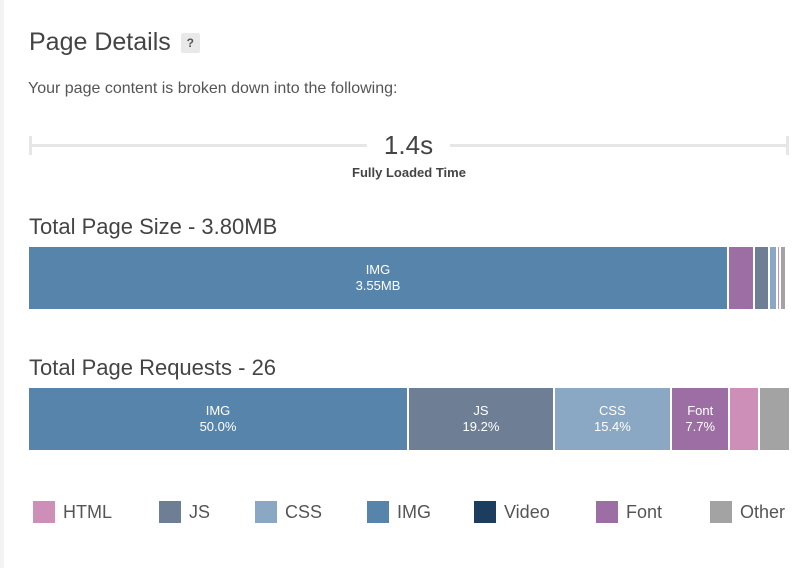 This screenshot has height=568, width=811. Describe the element at coordinates (100, 42) in the screenshot. I see `page-title-text: Page Details` at that location.